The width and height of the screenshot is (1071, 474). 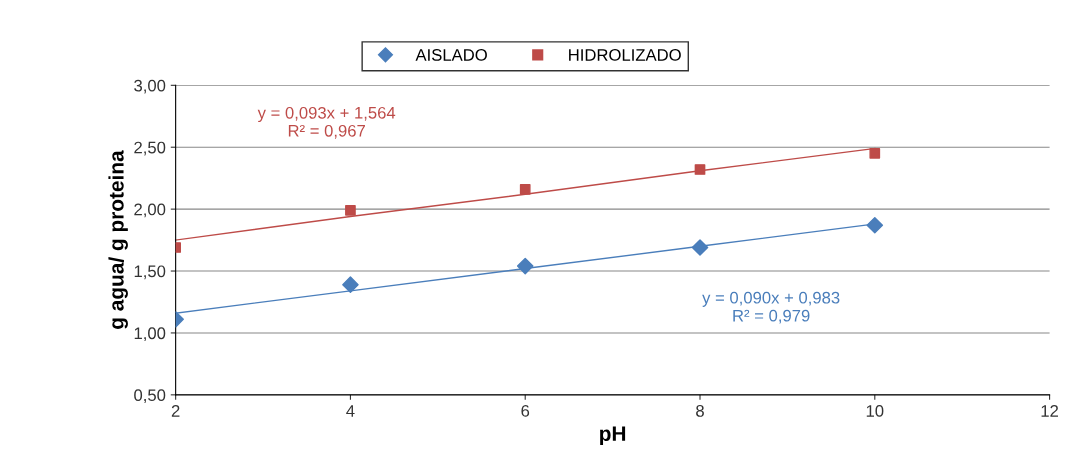 What do you see at coordinates (700, 411) in the screenshot?
I see `x-tick-label: 8` at bounding box center [700, 411].